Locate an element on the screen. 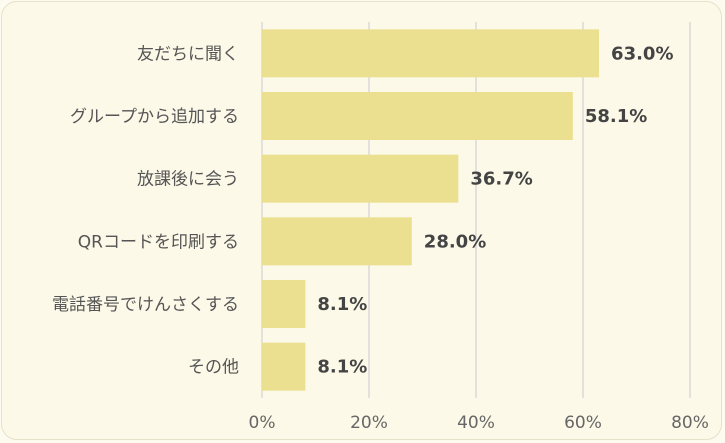  x-tick-label: 60% is located at coordinates (583, 423).